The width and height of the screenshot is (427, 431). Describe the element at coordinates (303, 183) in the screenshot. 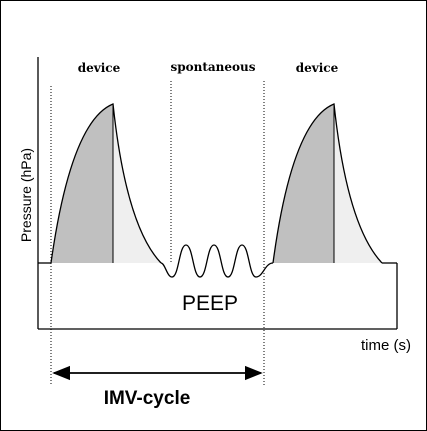

I see `right-inspiration-area` at that location.